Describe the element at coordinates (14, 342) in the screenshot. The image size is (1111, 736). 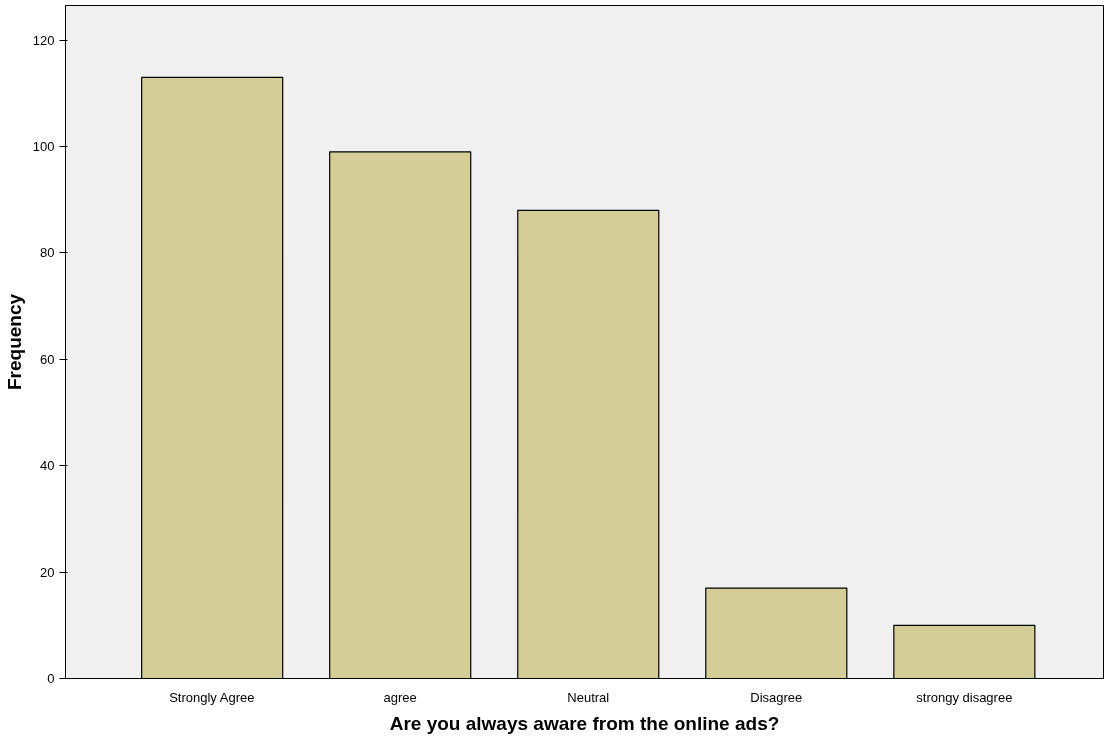
I see `y-axis-title: Frequency` at that location.